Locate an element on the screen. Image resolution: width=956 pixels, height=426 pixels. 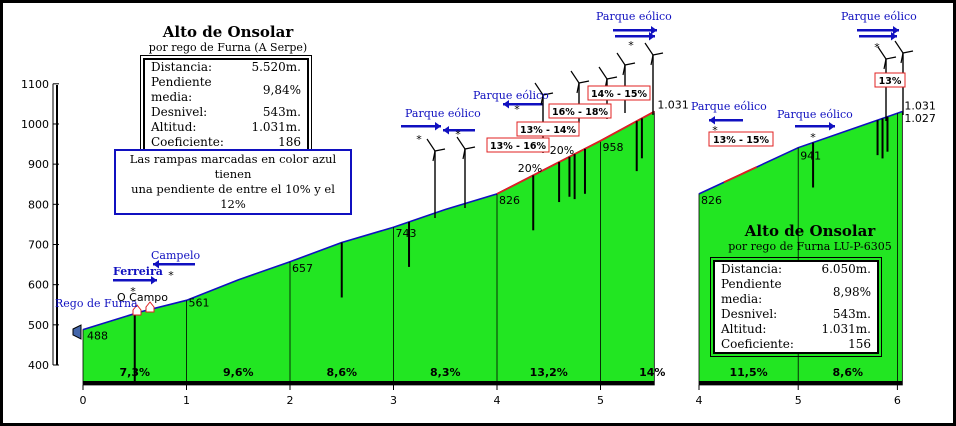
point-label: 488 is located at coordinates (97, 336).